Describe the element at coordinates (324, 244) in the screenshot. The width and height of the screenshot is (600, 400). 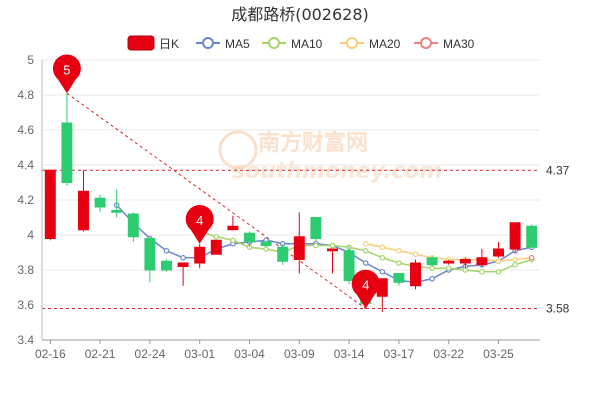
I see `moving-averages` at that location.